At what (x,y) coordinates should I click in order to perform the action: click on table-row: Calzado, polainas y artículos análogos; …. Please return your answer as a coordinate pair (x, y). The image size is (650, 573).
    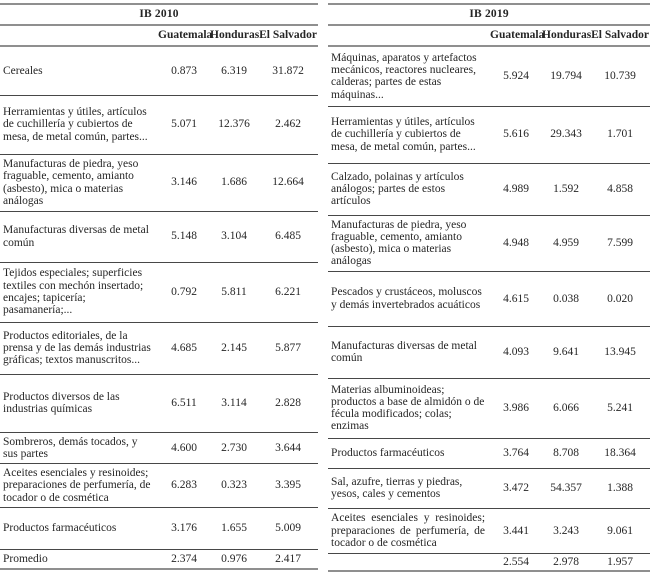
    Looking at the image, I should click on (489, 189).